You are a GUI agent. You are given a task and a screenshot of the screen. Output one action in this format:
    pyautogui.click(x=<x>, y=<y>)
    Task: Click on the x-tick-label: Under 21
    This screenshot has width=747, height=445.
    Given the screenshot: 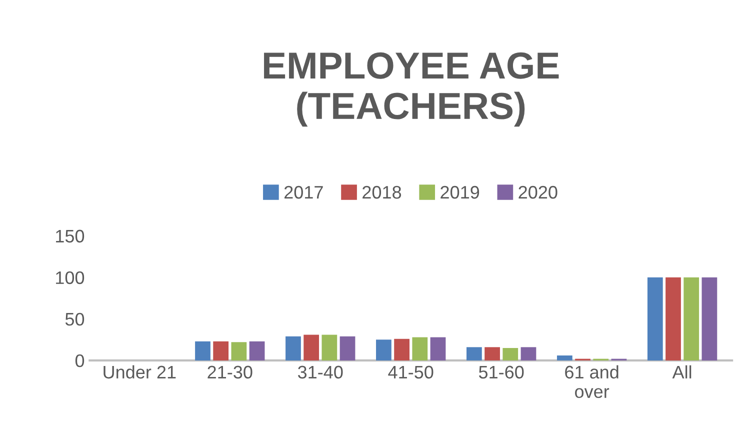 What is the action you would take?
    pyautogui.click(x=140, y=372)
    